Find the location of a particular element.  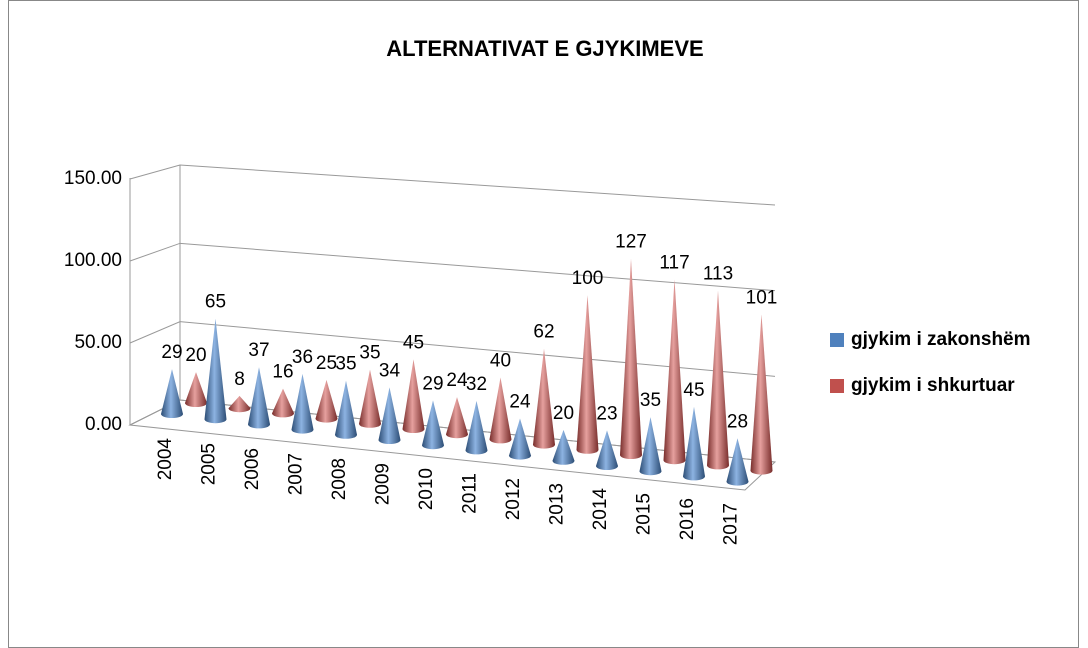

data-label: 25 is located at coordinates (326, 363).